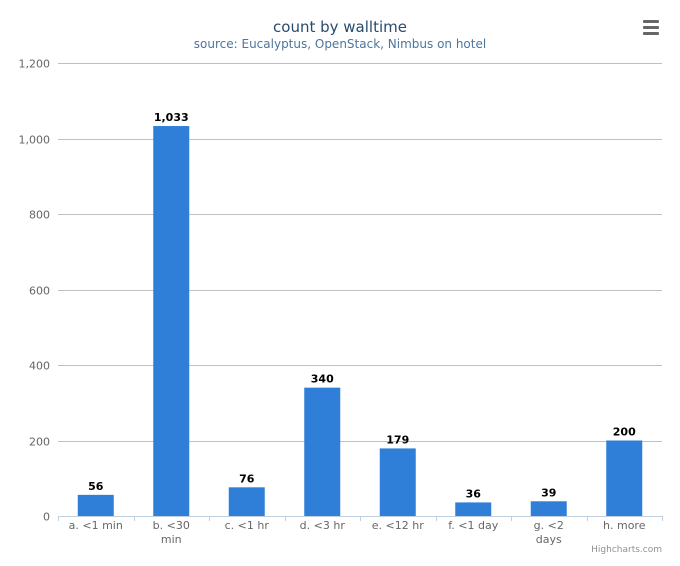  What do you see at coordinates (39, 215) in the screenshot?
I see `y-tick-label: 800` at bounding box center [39, 215].